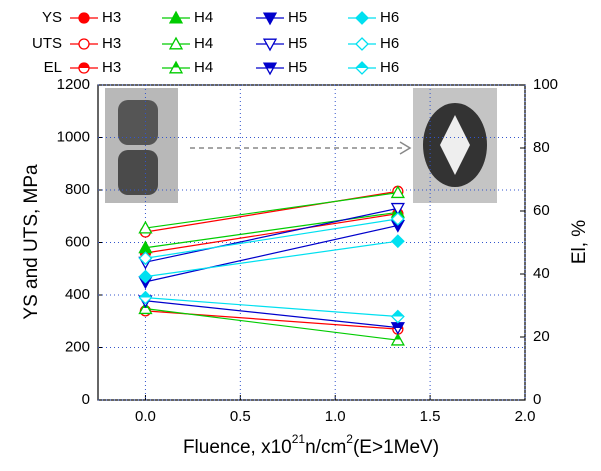 Image resolution: width=601 pixels, height=471 pixels. I want to click on x-tick-label: 1.0, so click(335, 416).